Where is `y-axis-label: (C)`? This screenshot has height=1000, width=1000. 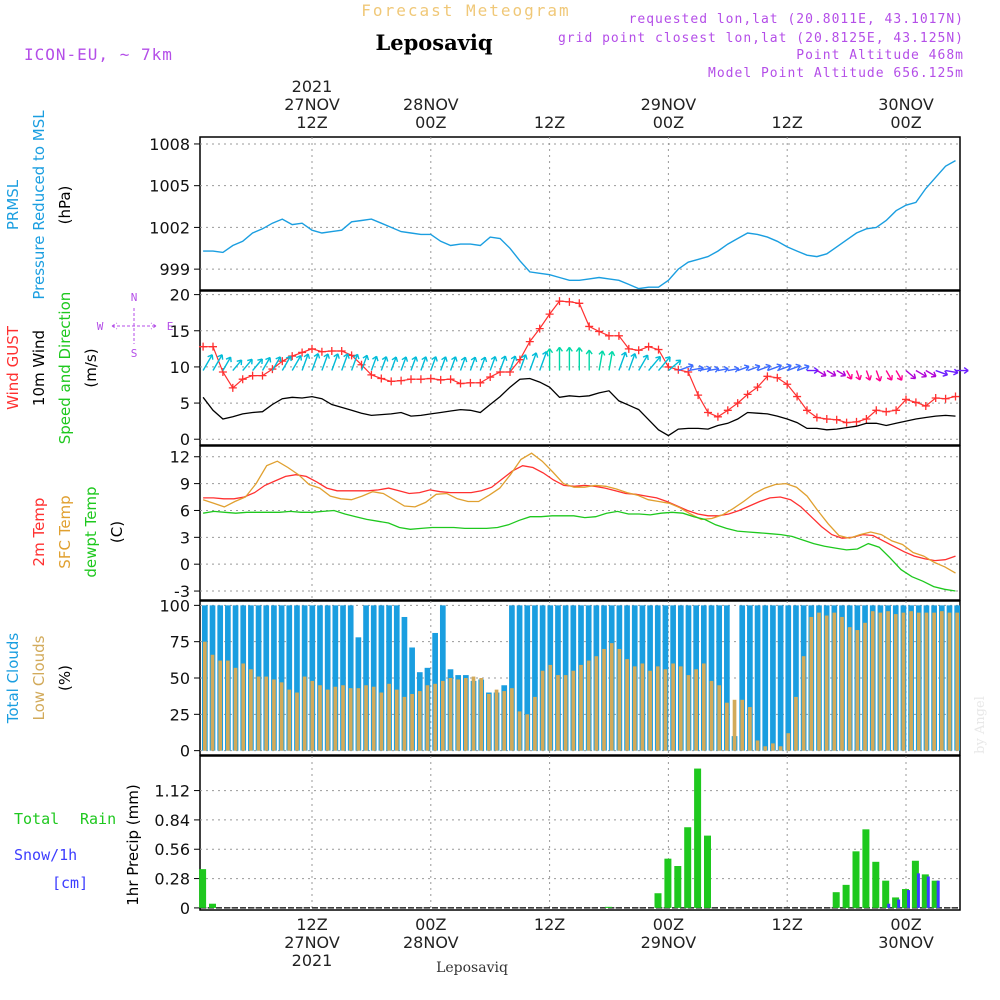 y-axis-label: (C) is located at coordinates (117, 532).